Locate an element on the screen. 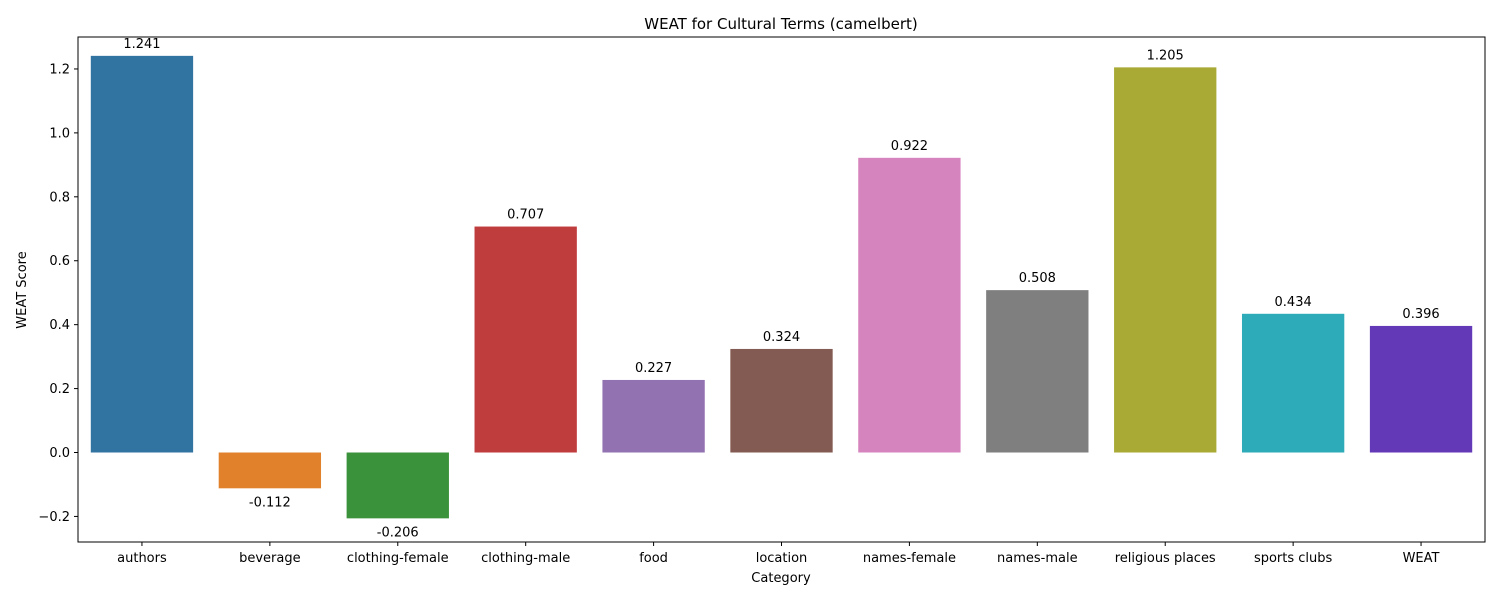 Image resolution: width=1500 pixels, height=600 pixels. value-label: 0.324 is located at coordinates (781, 337).